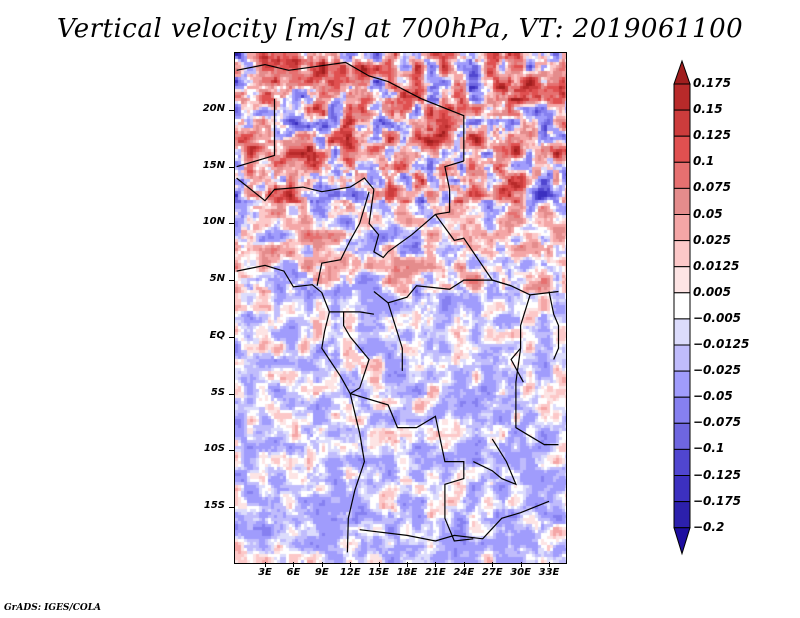 The height and width of the screenshot is (618, 800). What do you see at coordinates (217, 392) in the screenshot?
I see `y-tick-label: 5S` at bounding box center [217, 392].